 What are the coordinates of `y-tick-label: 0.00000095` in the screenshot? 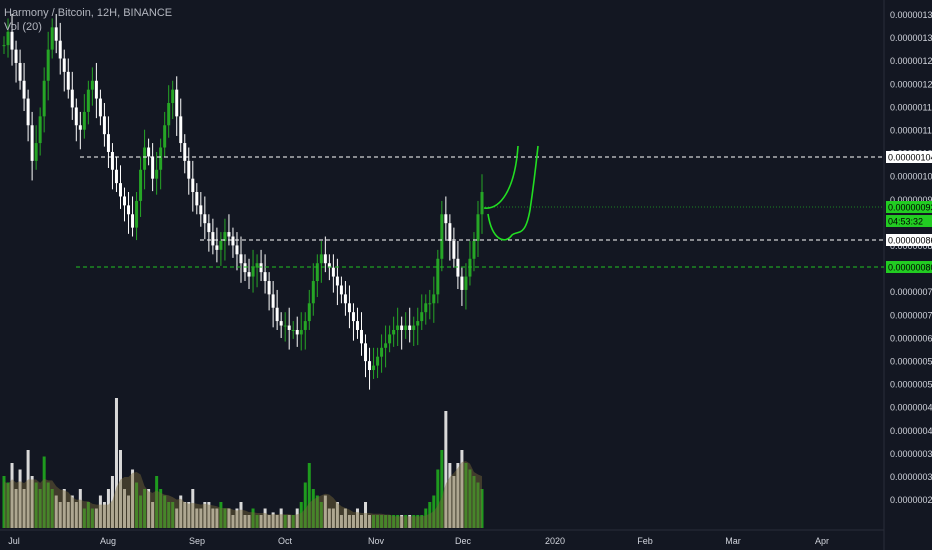 It's located at (911, 200).